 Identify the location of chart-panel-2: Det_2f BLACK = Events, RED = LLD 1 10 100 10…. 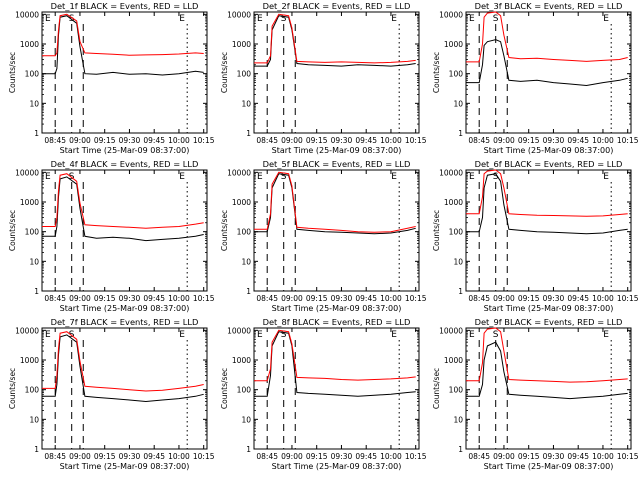
(323, 78).